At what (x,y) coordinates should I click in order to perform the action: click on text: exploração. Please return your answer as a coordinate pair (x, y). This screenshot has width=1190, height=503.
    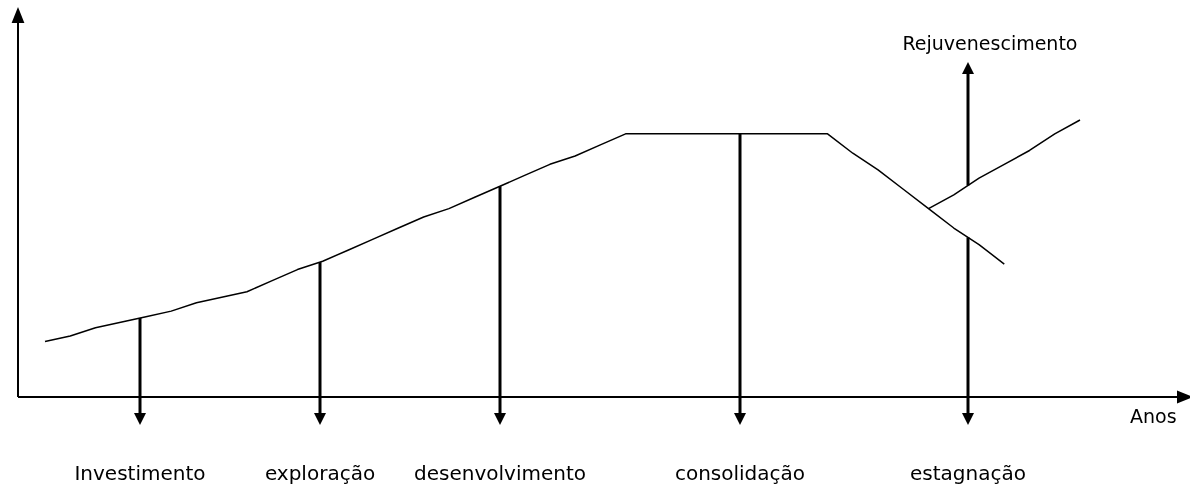
    Looking at the image, I should click on (320, 473).